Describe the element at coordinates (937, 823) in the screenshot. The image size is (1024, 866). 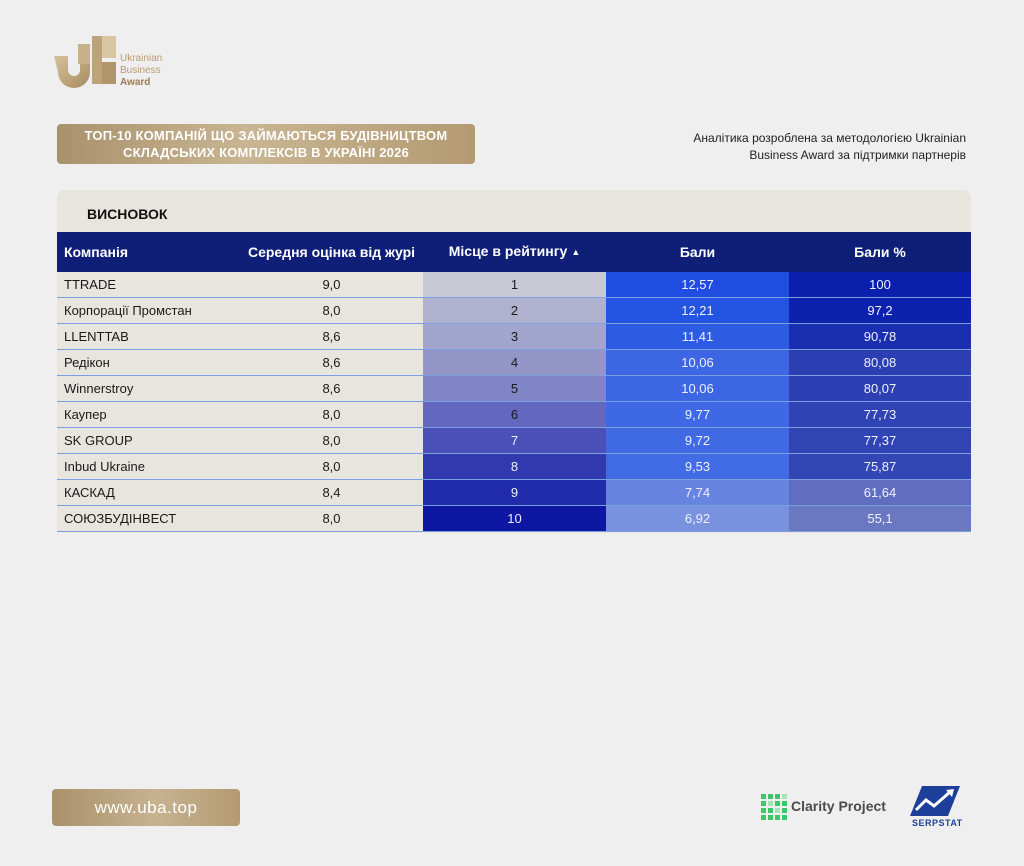
I see `serpstat-label: SERPSTAT` at that location.